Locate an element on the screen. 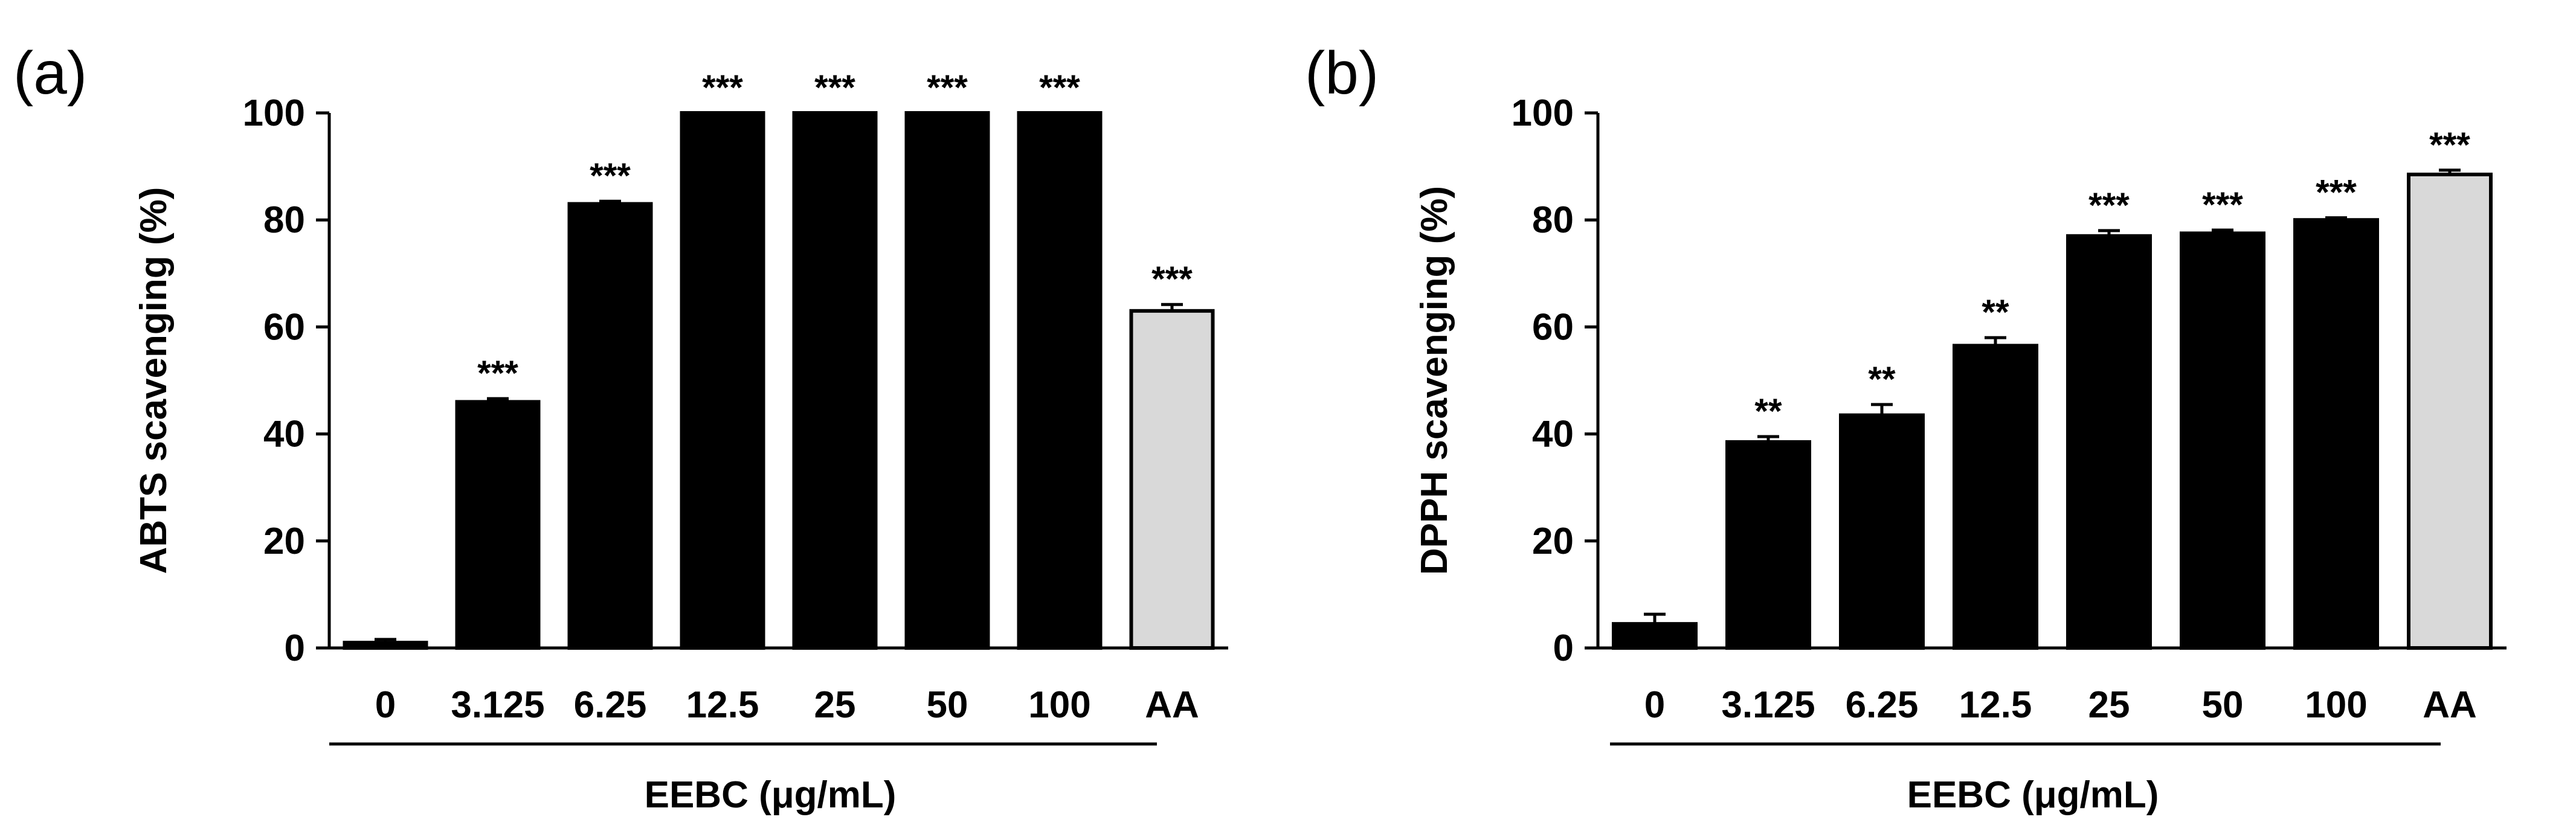  panel-label: (a) is located at coordinates (50, 73).